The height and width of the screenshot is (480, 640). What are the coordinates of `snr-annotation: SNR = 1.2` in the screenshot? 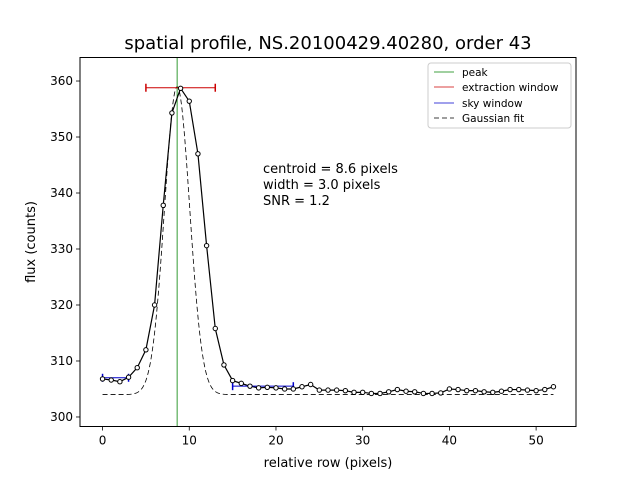 It's located at (296, 201).